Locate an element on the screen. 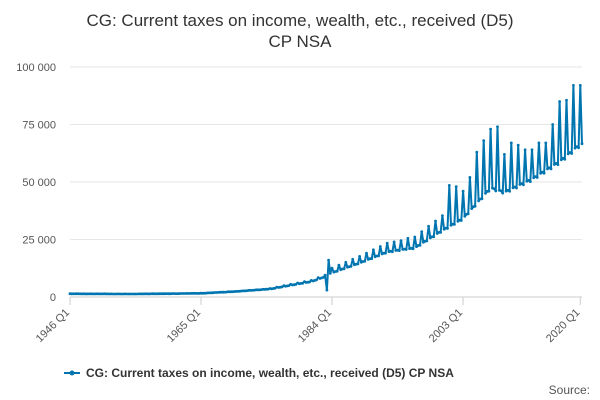  y-tick-label: 75 000 is located at coordinates (39, 126).